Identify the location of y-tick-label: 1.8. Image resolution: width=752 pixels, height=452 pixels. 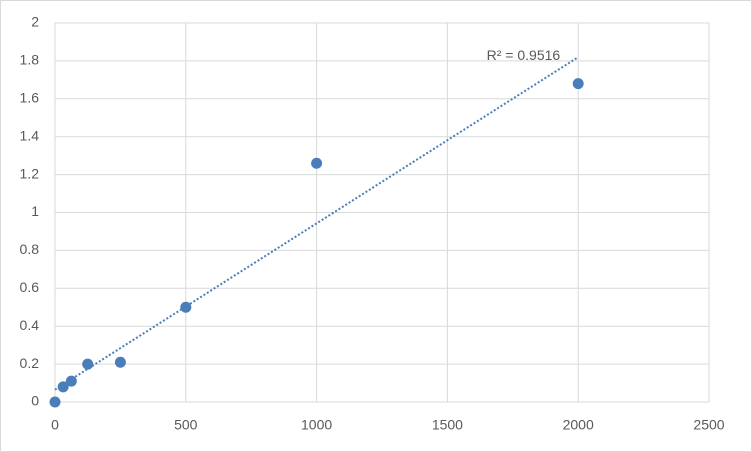
(30, 60).